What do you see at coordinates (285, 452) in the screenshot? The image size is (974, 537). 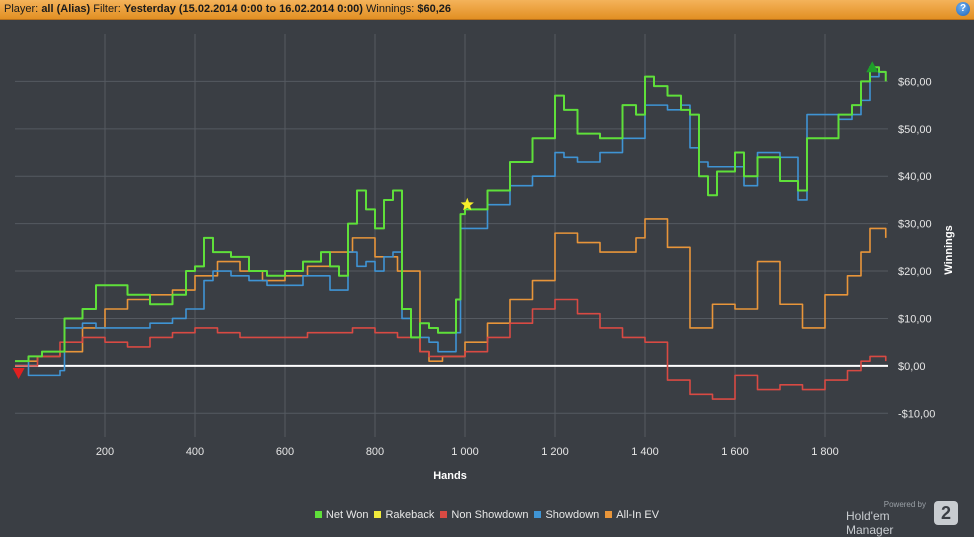 I see `x-tick-label: 600` at bounding box center [285, 452].